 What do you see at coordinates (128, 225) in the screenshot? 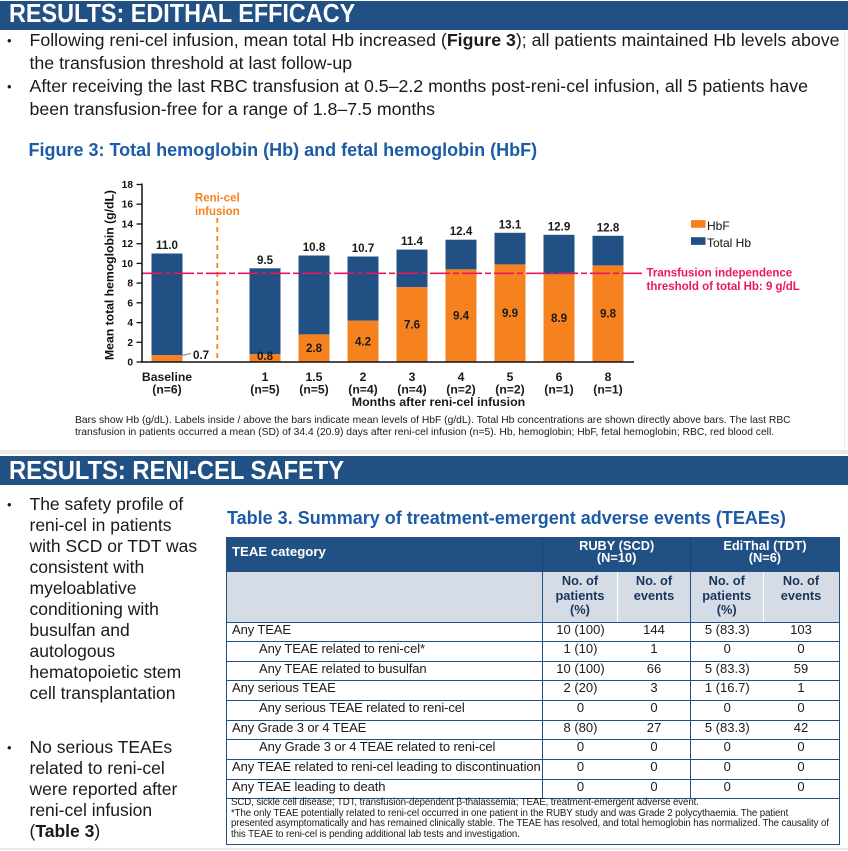
I see `svg-text: 14` at bounding box center [128, 225].